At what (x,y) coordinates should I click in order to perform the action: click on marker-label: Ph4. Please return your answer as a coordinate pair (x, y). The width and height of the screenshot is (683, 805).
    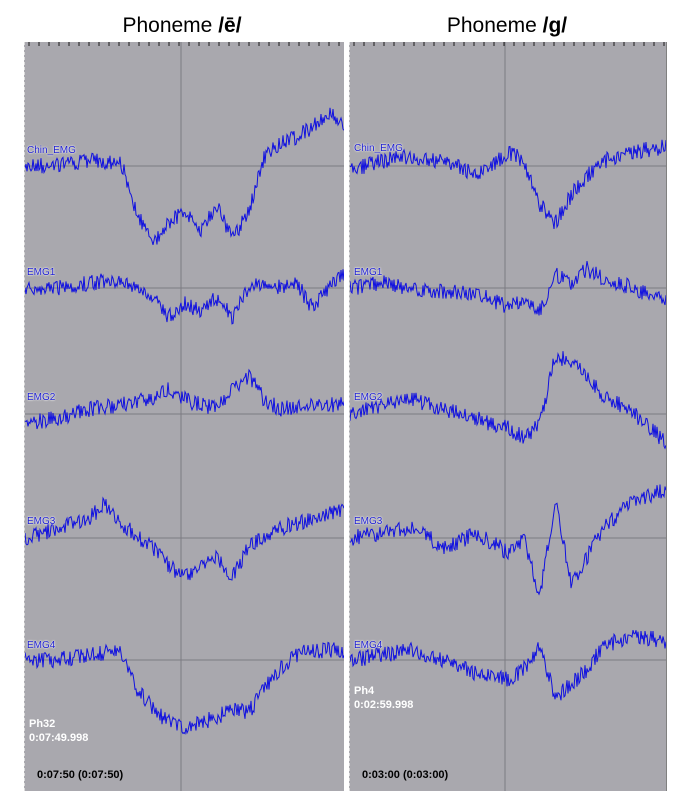
    Looking at the image, I should click on (364, 691).